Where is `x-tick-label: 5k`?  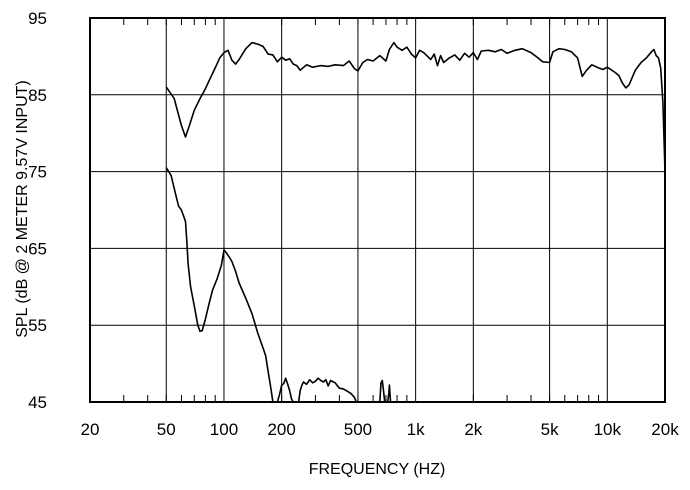 x-tick-label: 5k is located at coordinates (550, 429).